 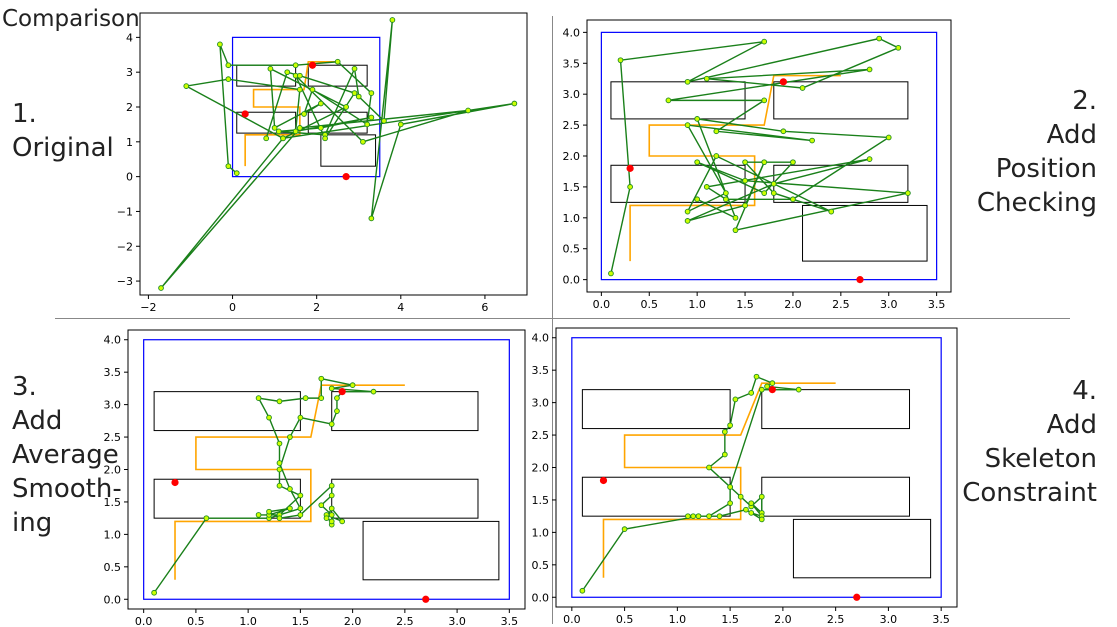 What do you see at coordinates (1046, 169) in the screenshot?
I see `label-line: Position` at bounding box center [1046, 169].